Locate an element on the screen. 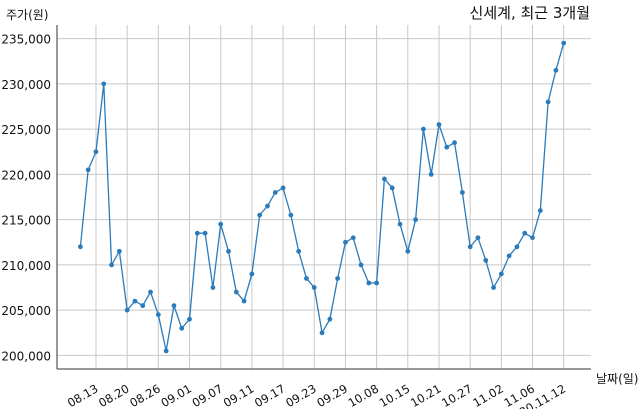  x-tick-label: 11.02 is located at coordinates (488, 395).